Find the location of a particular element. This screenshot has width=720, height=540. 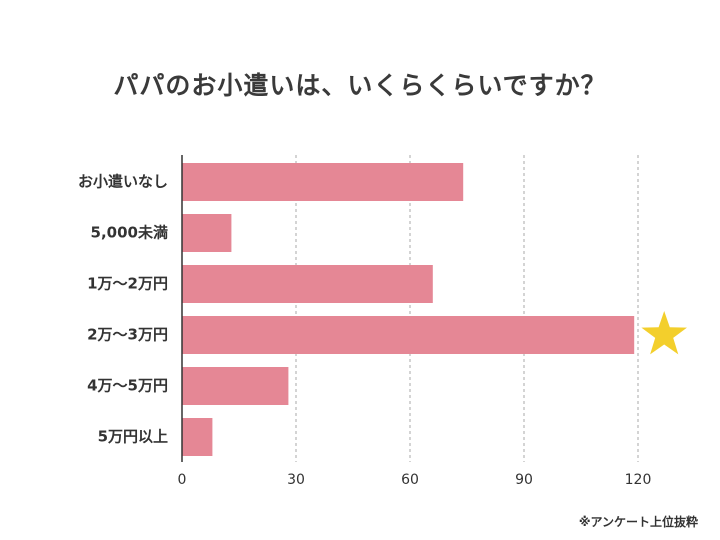

x-tick-label-90: 90 is located at coordinates (524, 480).